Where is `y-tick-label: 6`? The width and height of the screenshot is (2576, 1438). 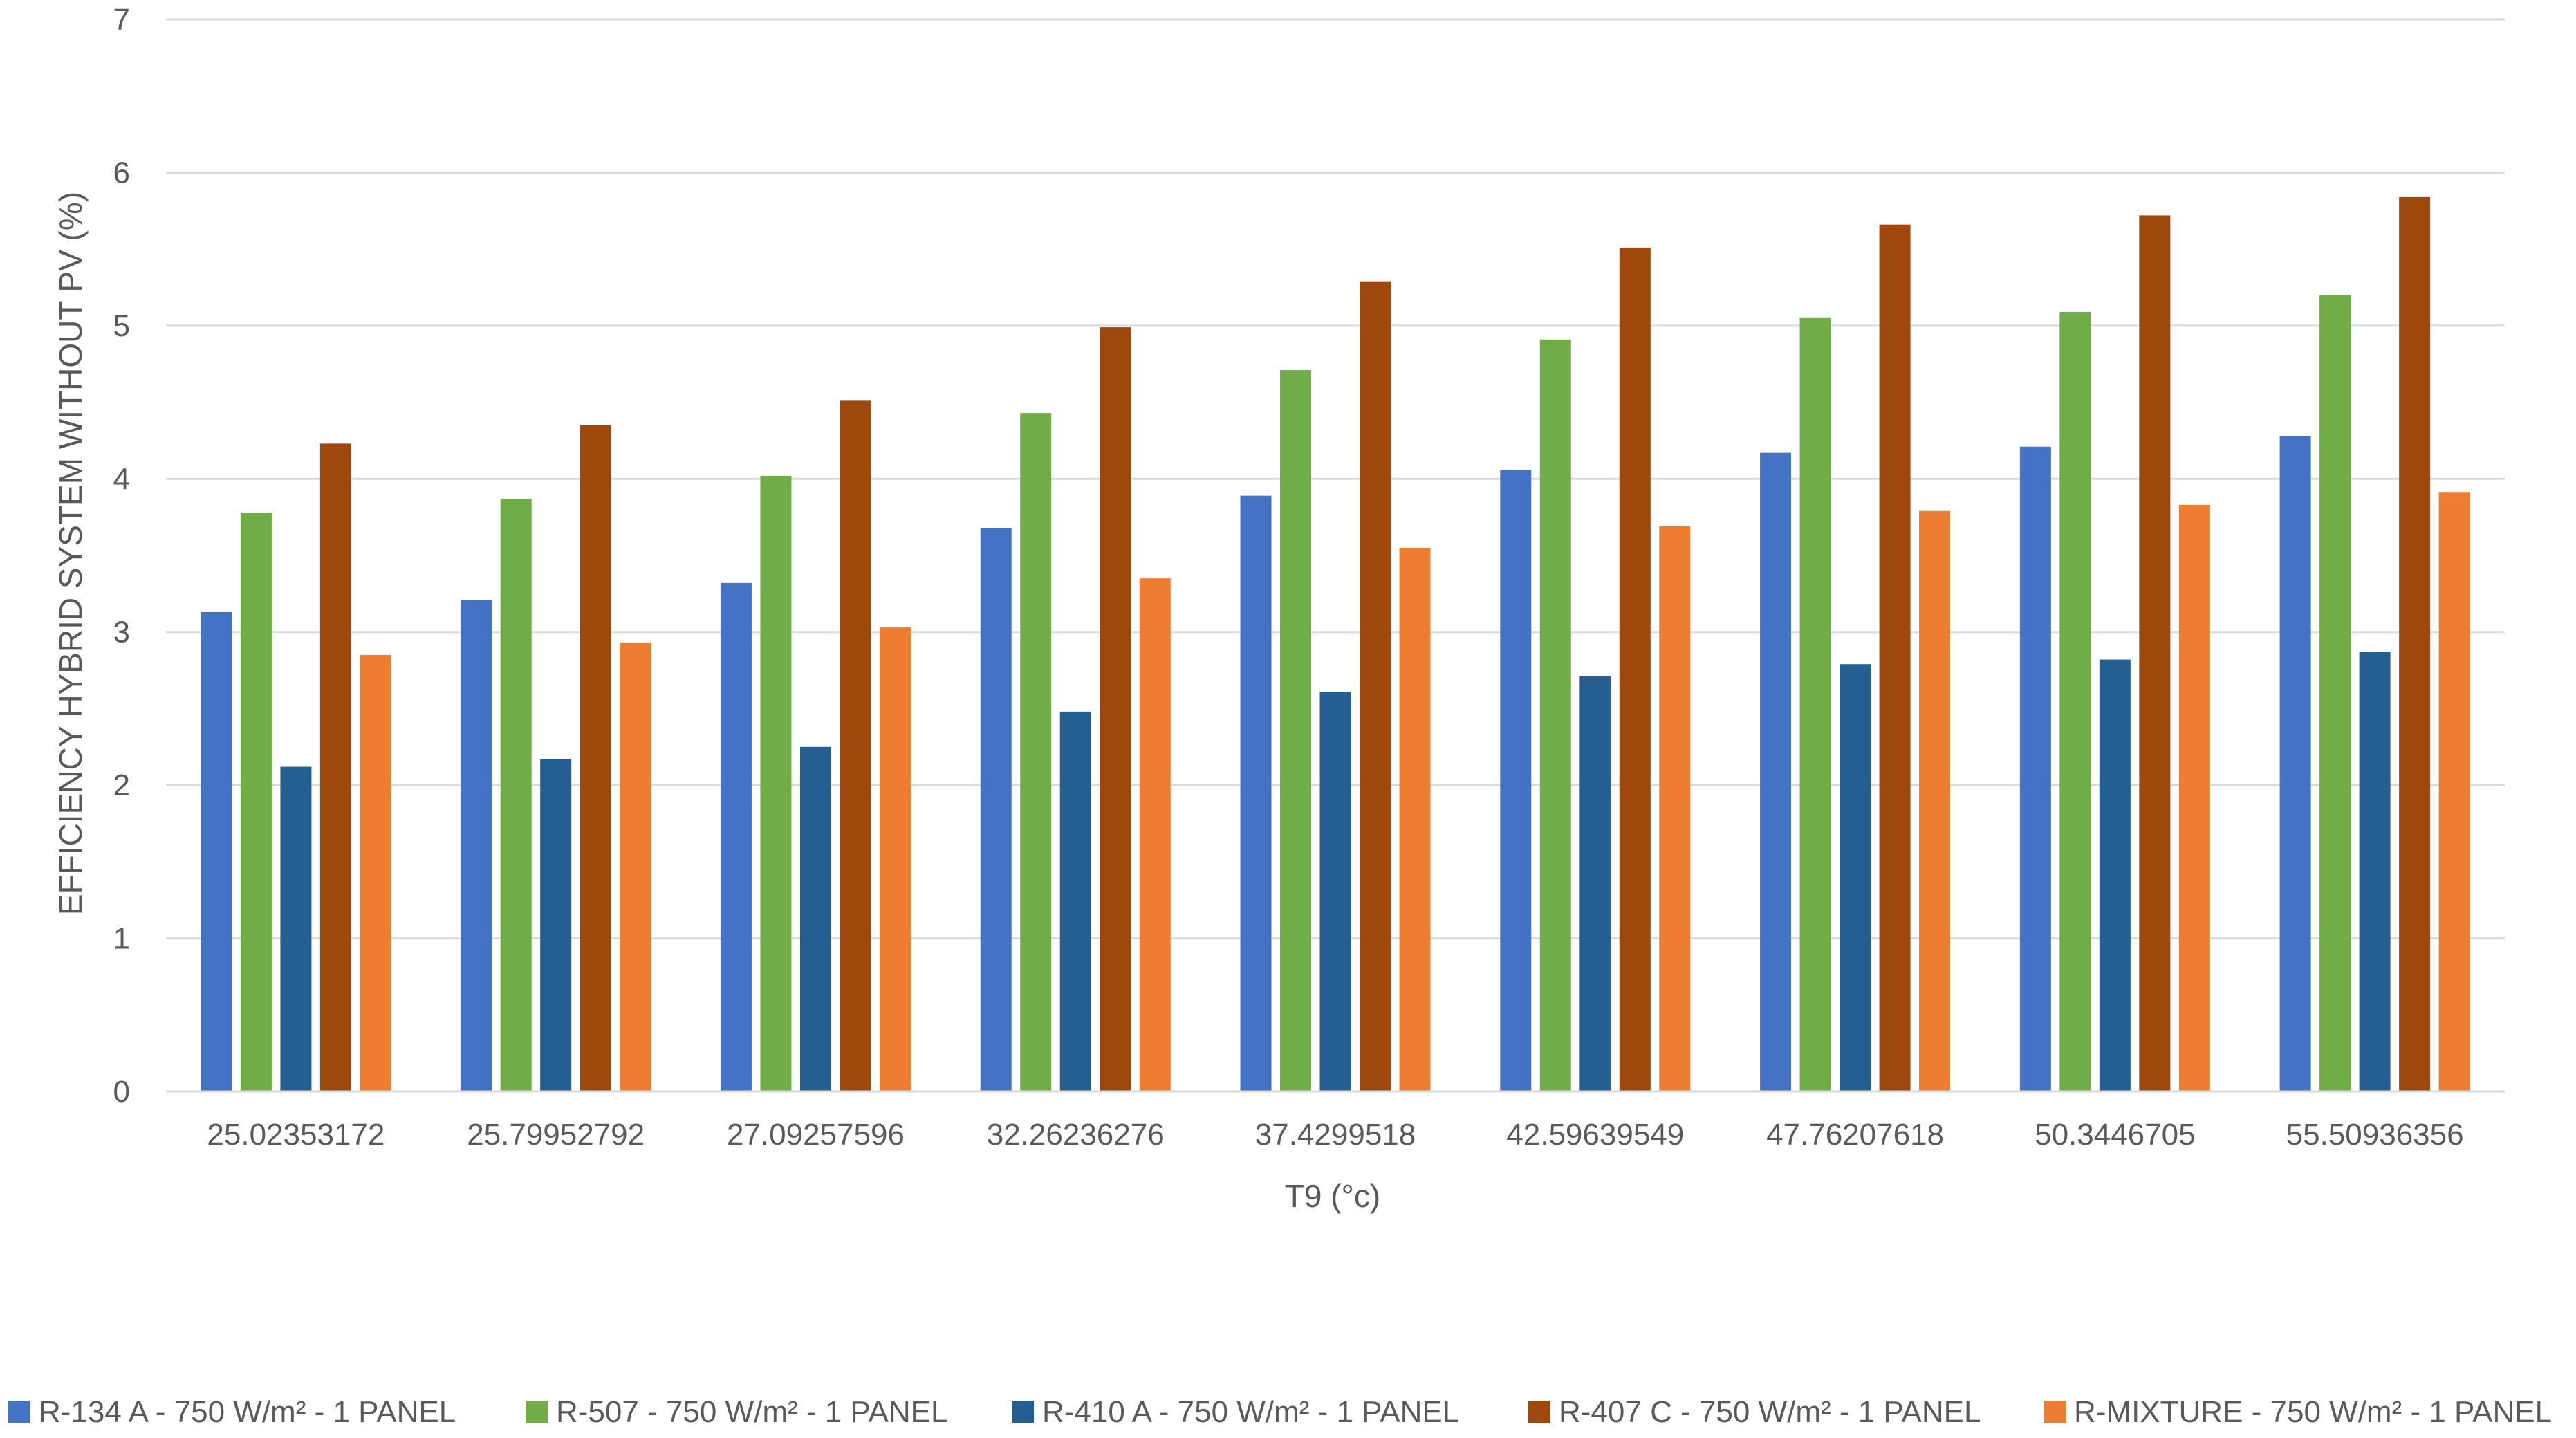 y-tick-label: 6 is located at coordinates (122, 173).